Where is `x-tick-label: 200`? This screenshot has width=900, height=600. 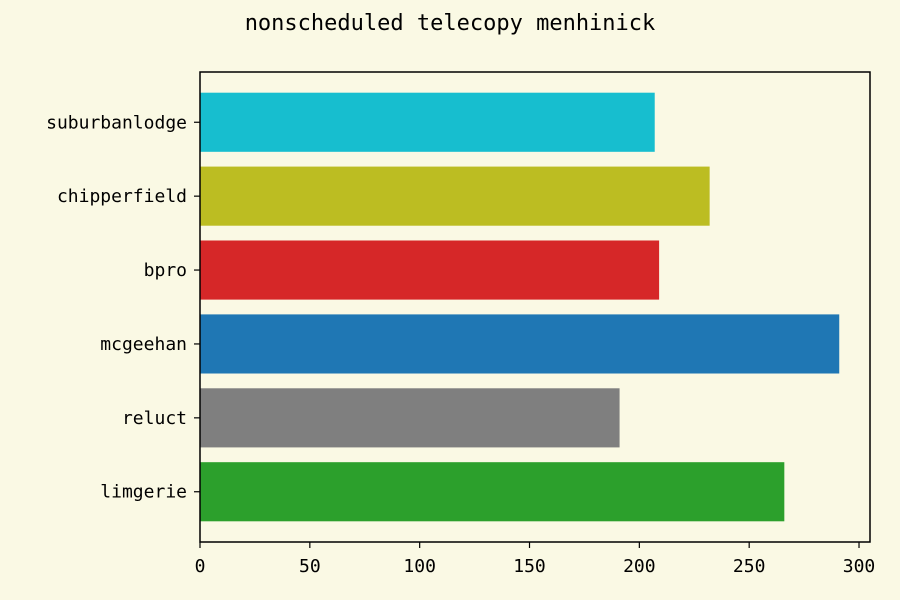 x-tick-label: 200 is located at coordinates (639, 566).